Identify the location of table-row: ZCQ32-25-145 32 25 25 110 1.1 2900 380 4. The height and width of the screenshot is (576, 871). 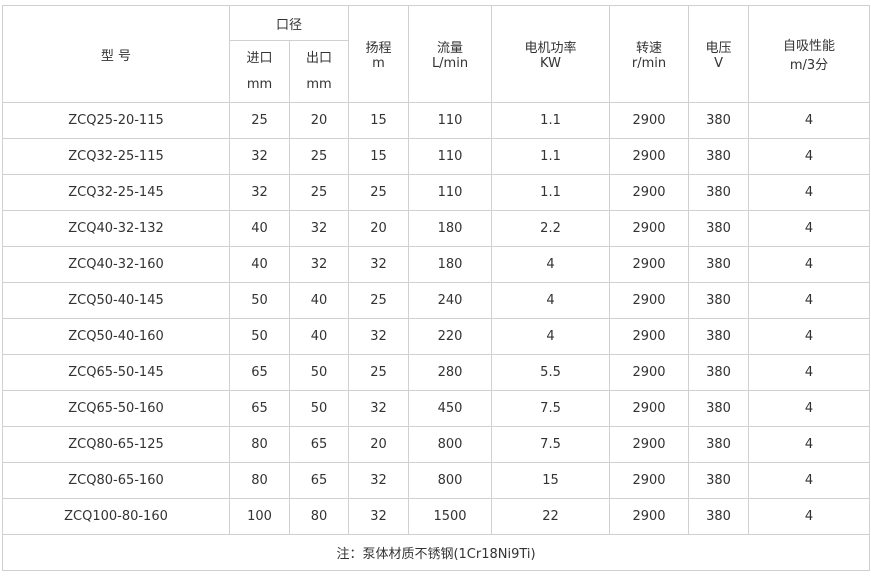
(436, 192).